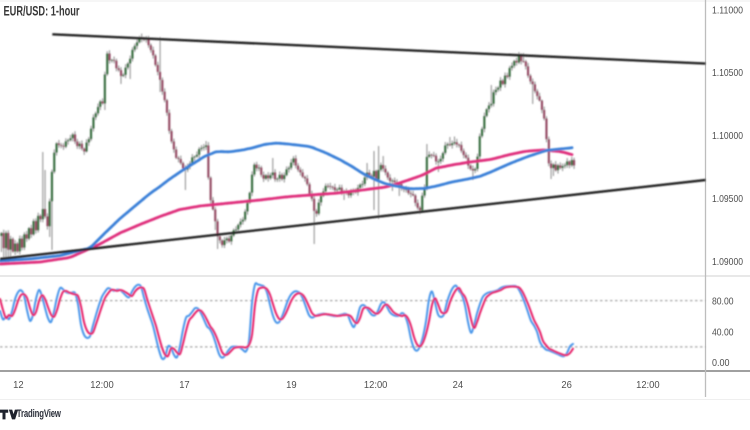 The height and width of the screenshot is (430, 750). What do you see at coordinates (727, 262) in the screenshot?
I see `svg-text: 1.09000` at bounding box center [727, 262].